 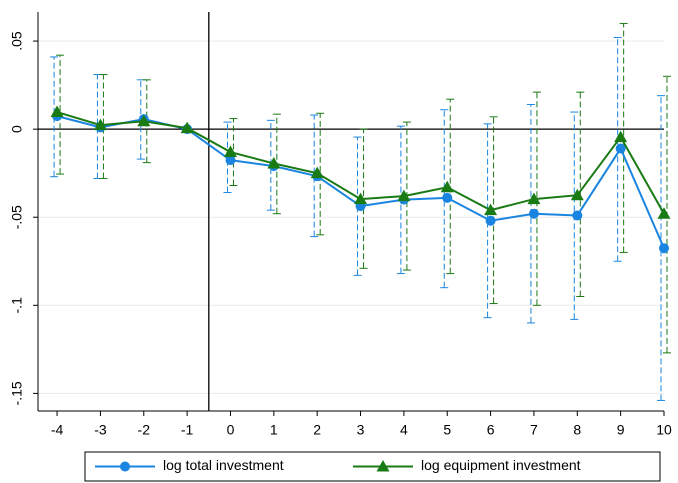 I want to click on legend-label: log total investment, so click(x=223, y=465).